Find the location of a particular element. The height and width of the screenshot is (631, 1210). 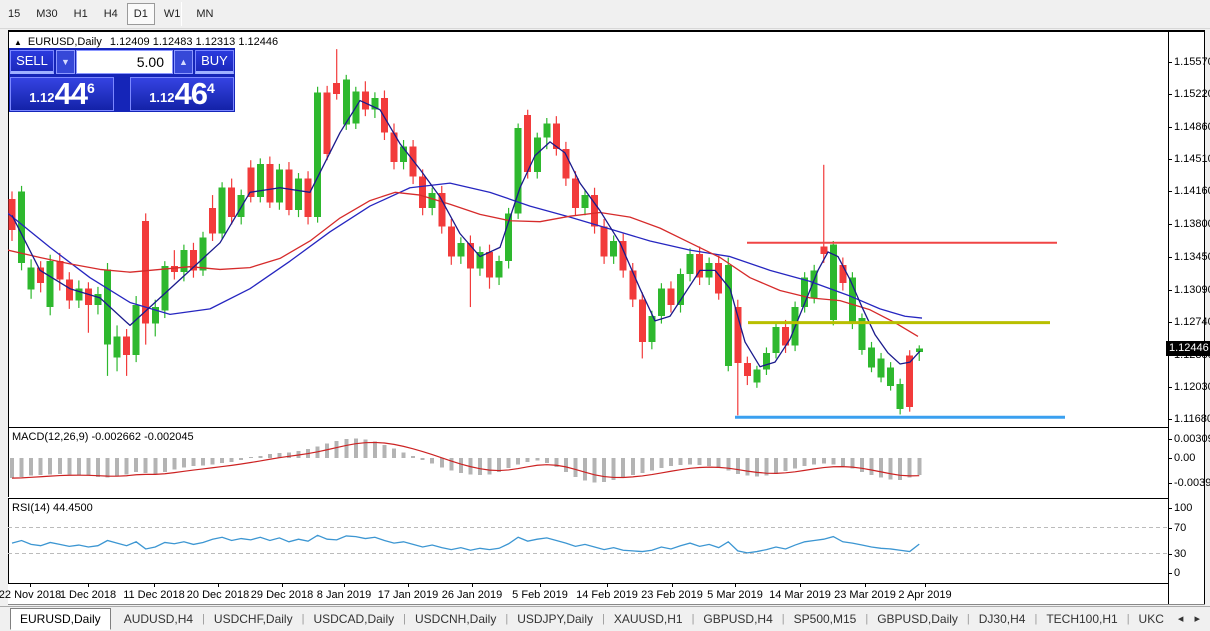

buy-button: BUY is located at coordinates (214, 62).